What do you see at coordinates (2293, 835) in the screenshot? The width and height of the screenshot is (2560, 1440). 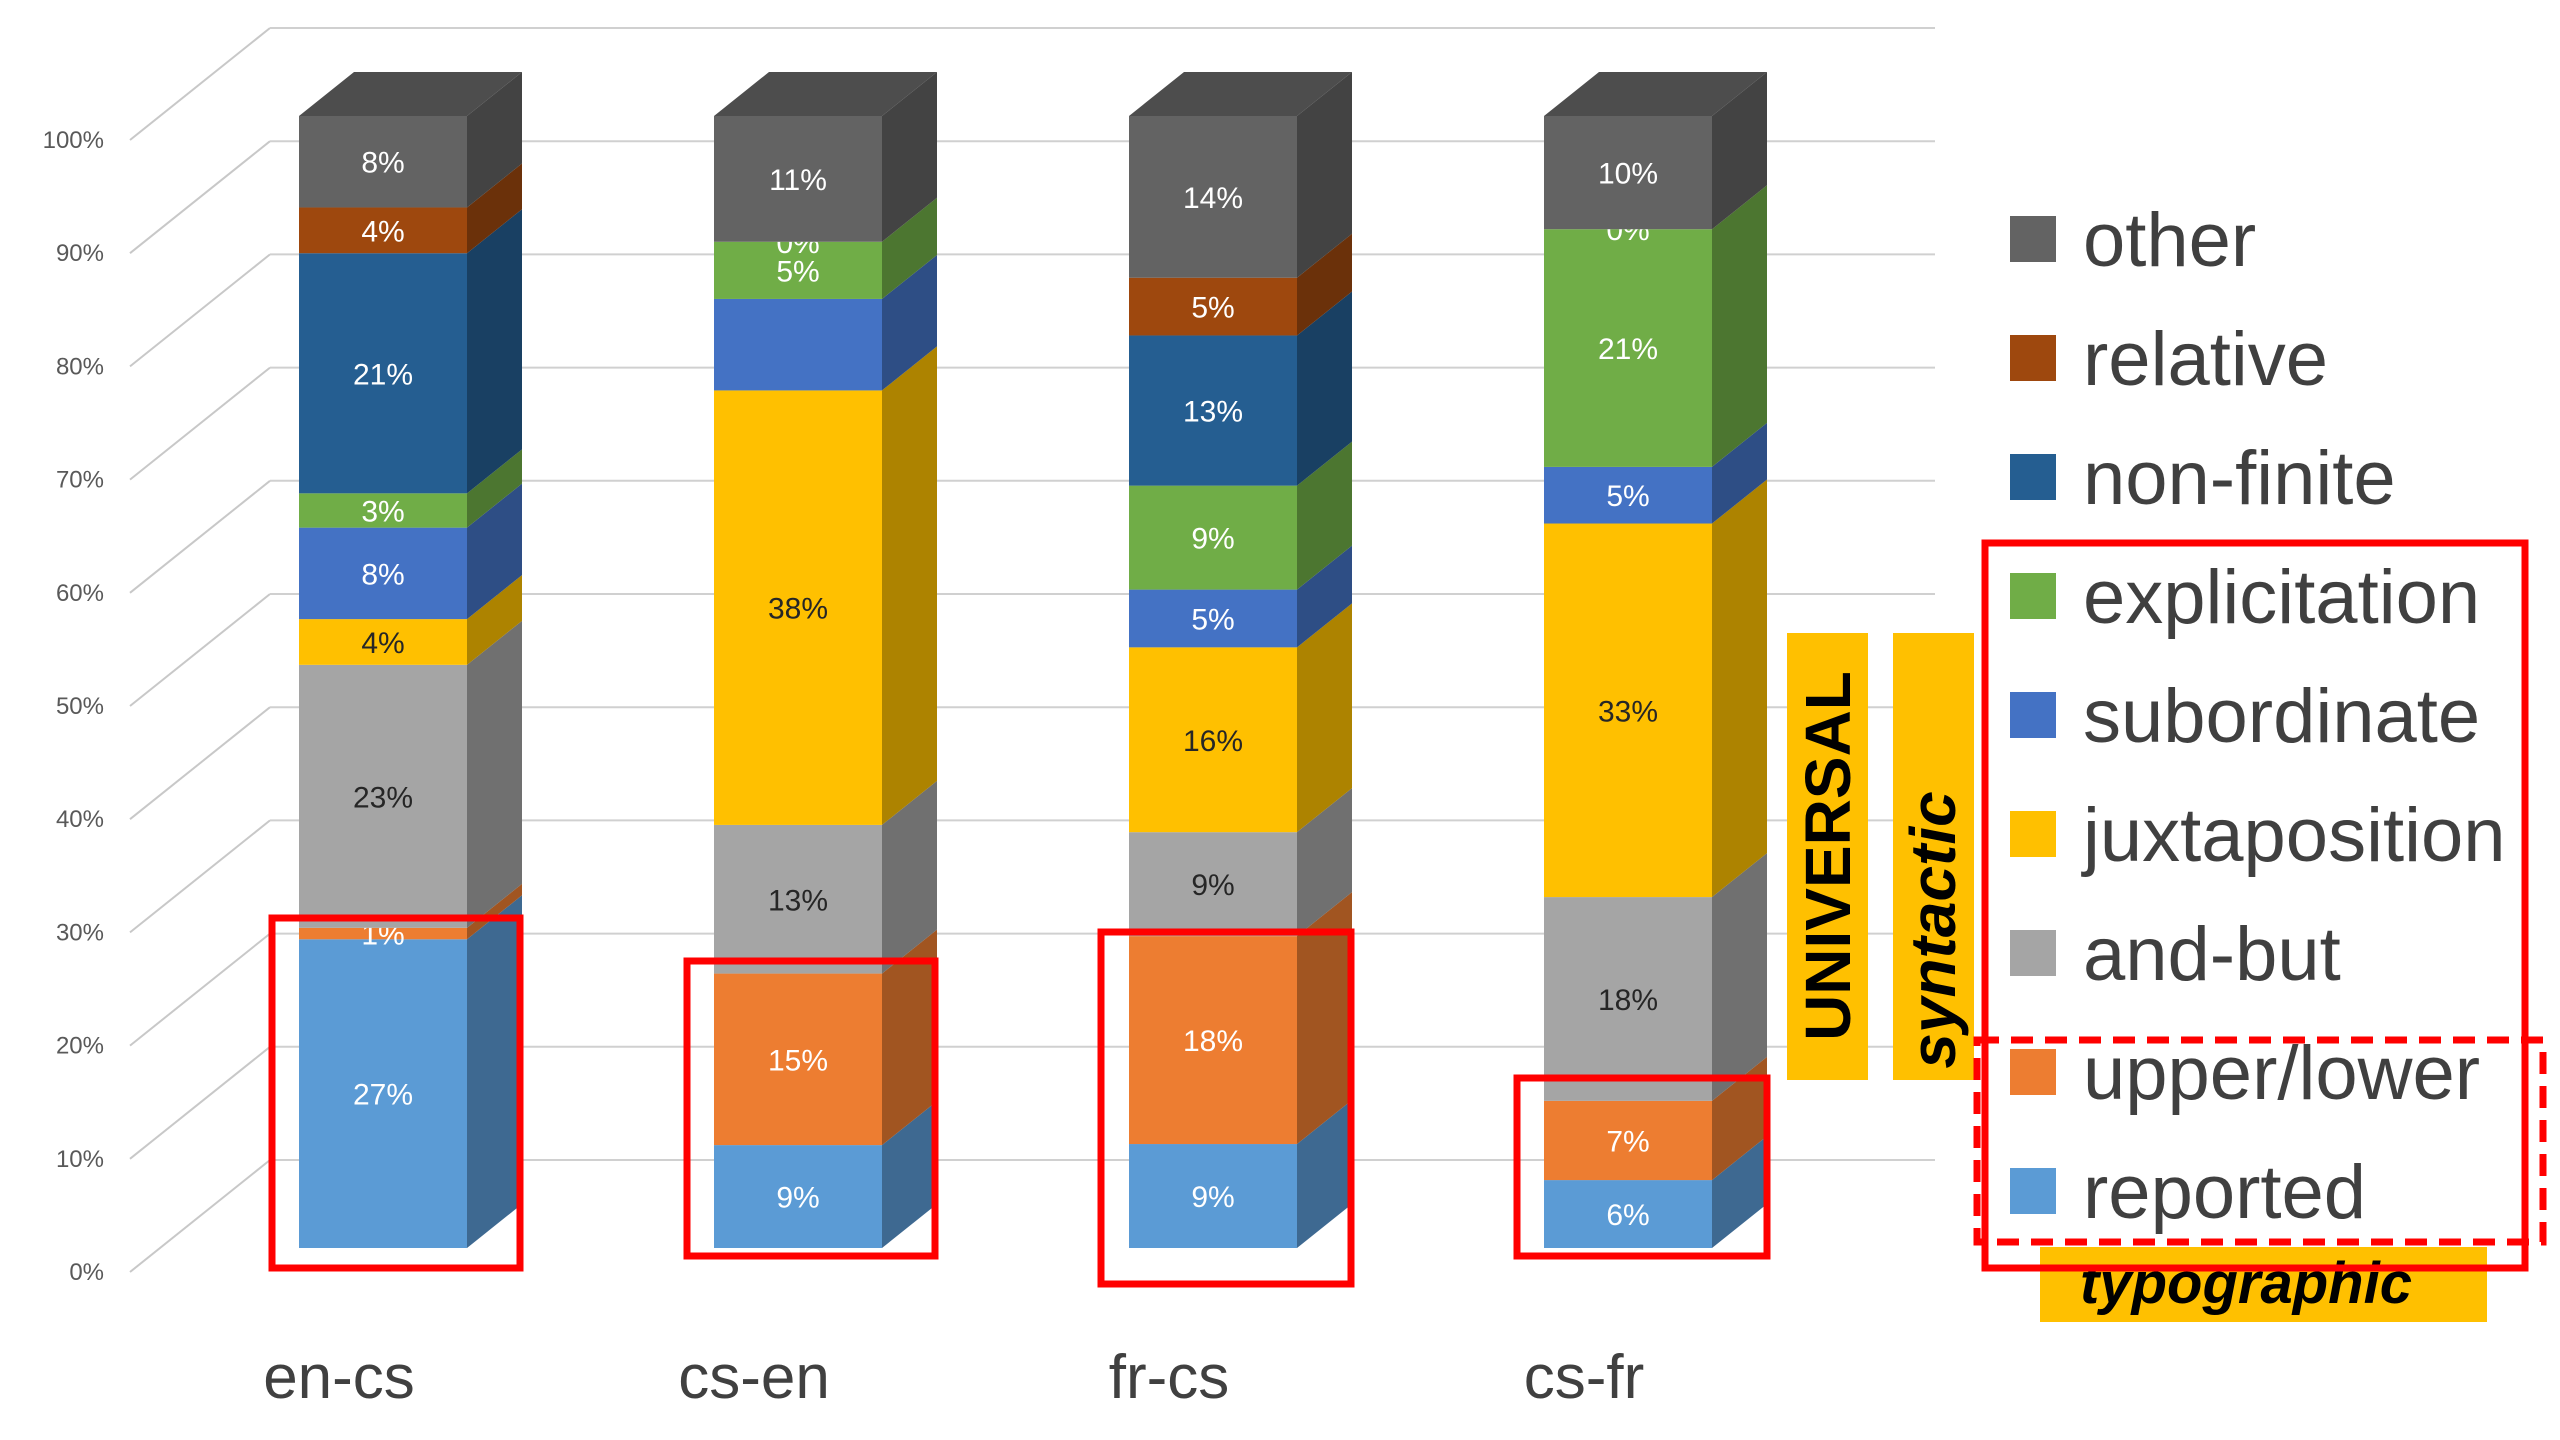 I see `legend-label: juxtaposition` at bounding box center [2293, 835].